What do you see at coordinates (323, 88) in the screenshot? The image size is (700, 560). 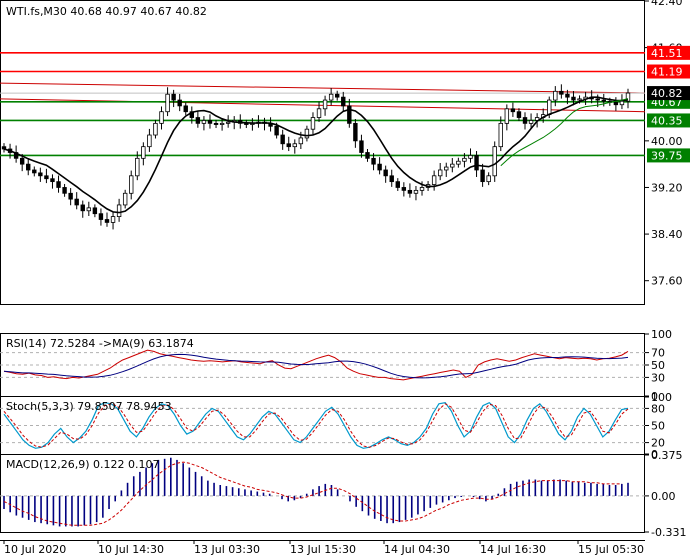 I see `resistance-trendline` at bounding box center [323, 88].